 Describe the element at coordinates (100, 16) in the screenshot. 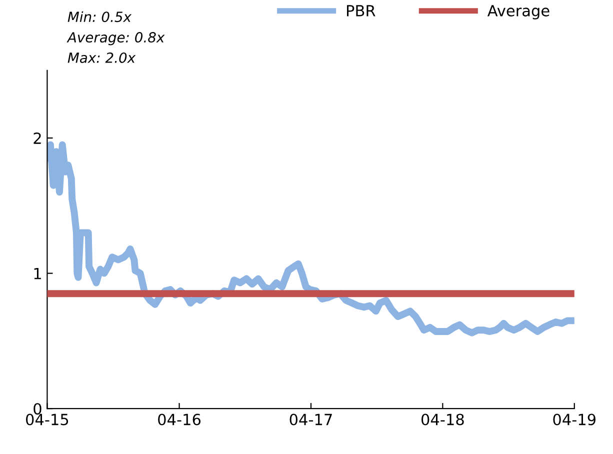

I see `text: Min: 0.5x` at that location.